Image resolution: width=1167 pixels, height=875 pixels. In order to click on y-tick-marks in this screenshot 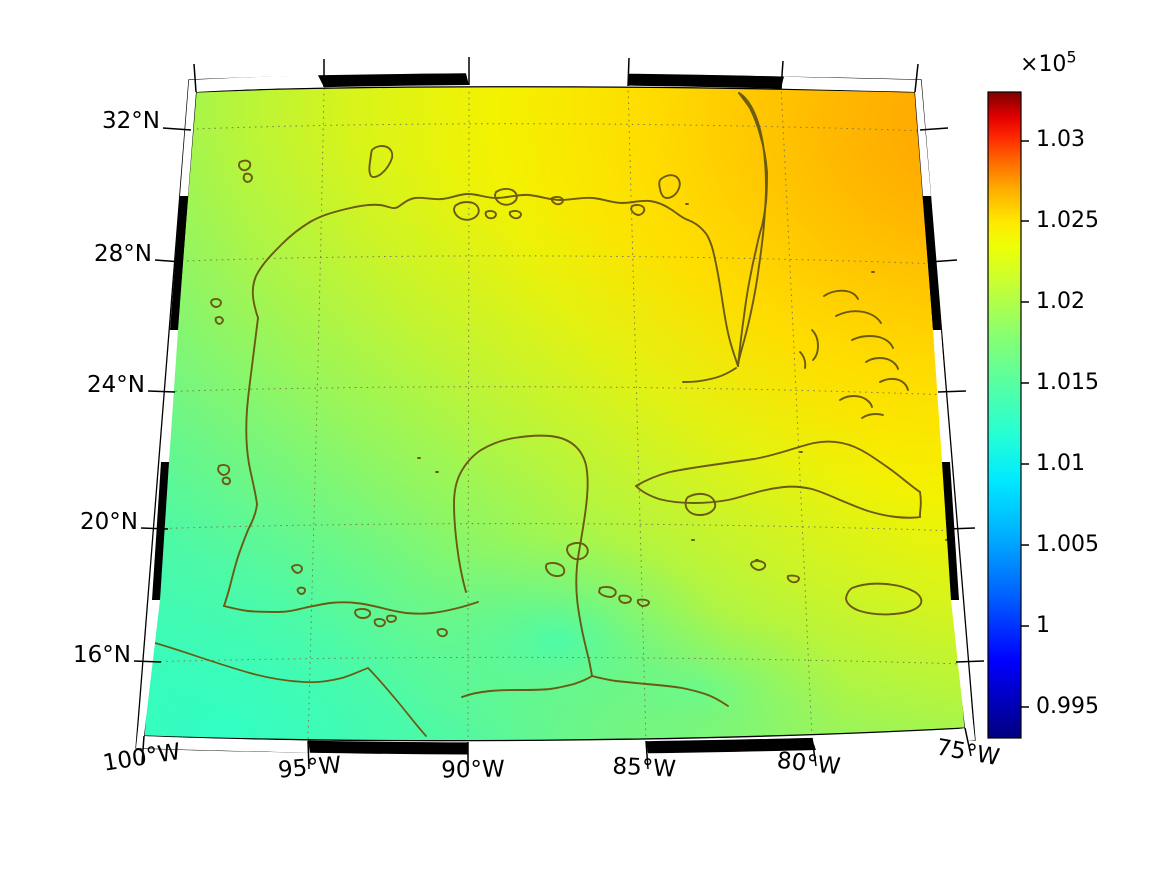, I will do `click(162, 395)`.